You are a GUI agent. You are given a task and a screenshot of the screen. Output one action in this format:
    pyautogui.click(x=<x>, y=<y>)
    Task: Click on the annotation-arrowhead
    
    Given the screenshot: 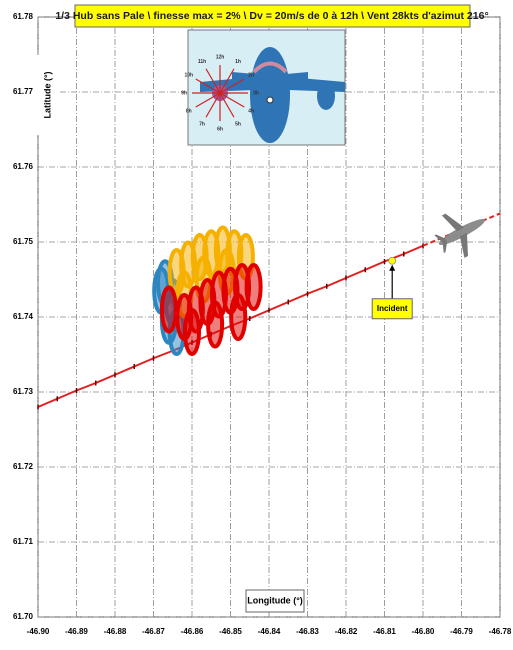 What is the action you would take?
    pyautogui.click(x=392, y=267)
    